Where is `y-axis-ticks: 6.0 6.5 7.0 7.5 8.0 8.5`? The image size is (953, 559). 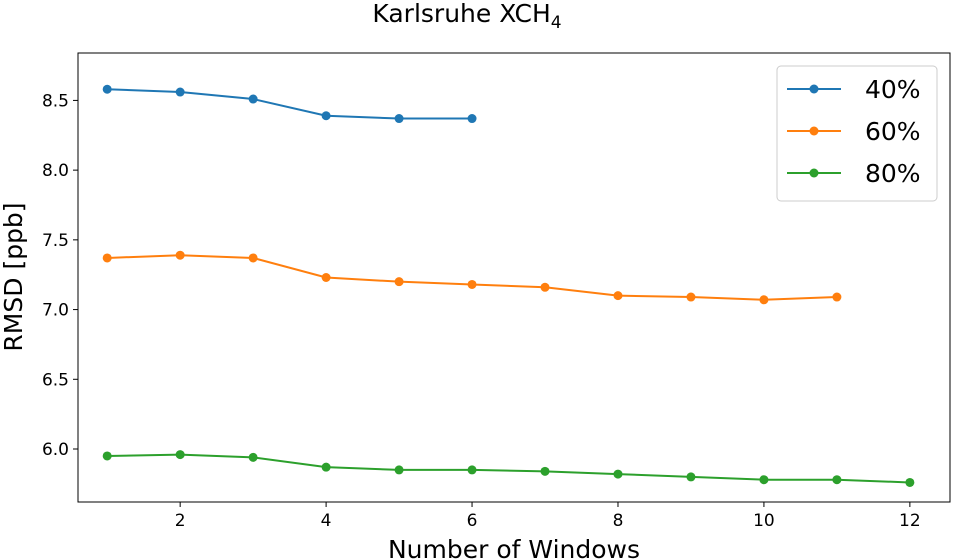 y-axis-ticks: 6.0 6.5 7.0 7.5 8.0 8.5 is located at coordinates (60, 275).